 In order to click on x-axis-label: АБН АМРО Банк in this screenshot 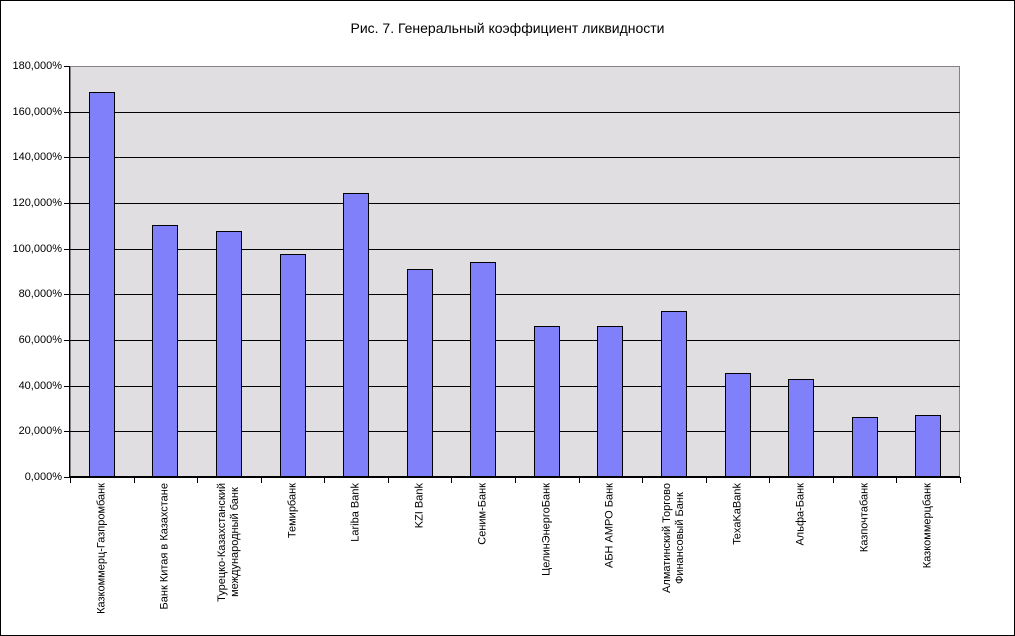, I will do `click(609, 525)`.